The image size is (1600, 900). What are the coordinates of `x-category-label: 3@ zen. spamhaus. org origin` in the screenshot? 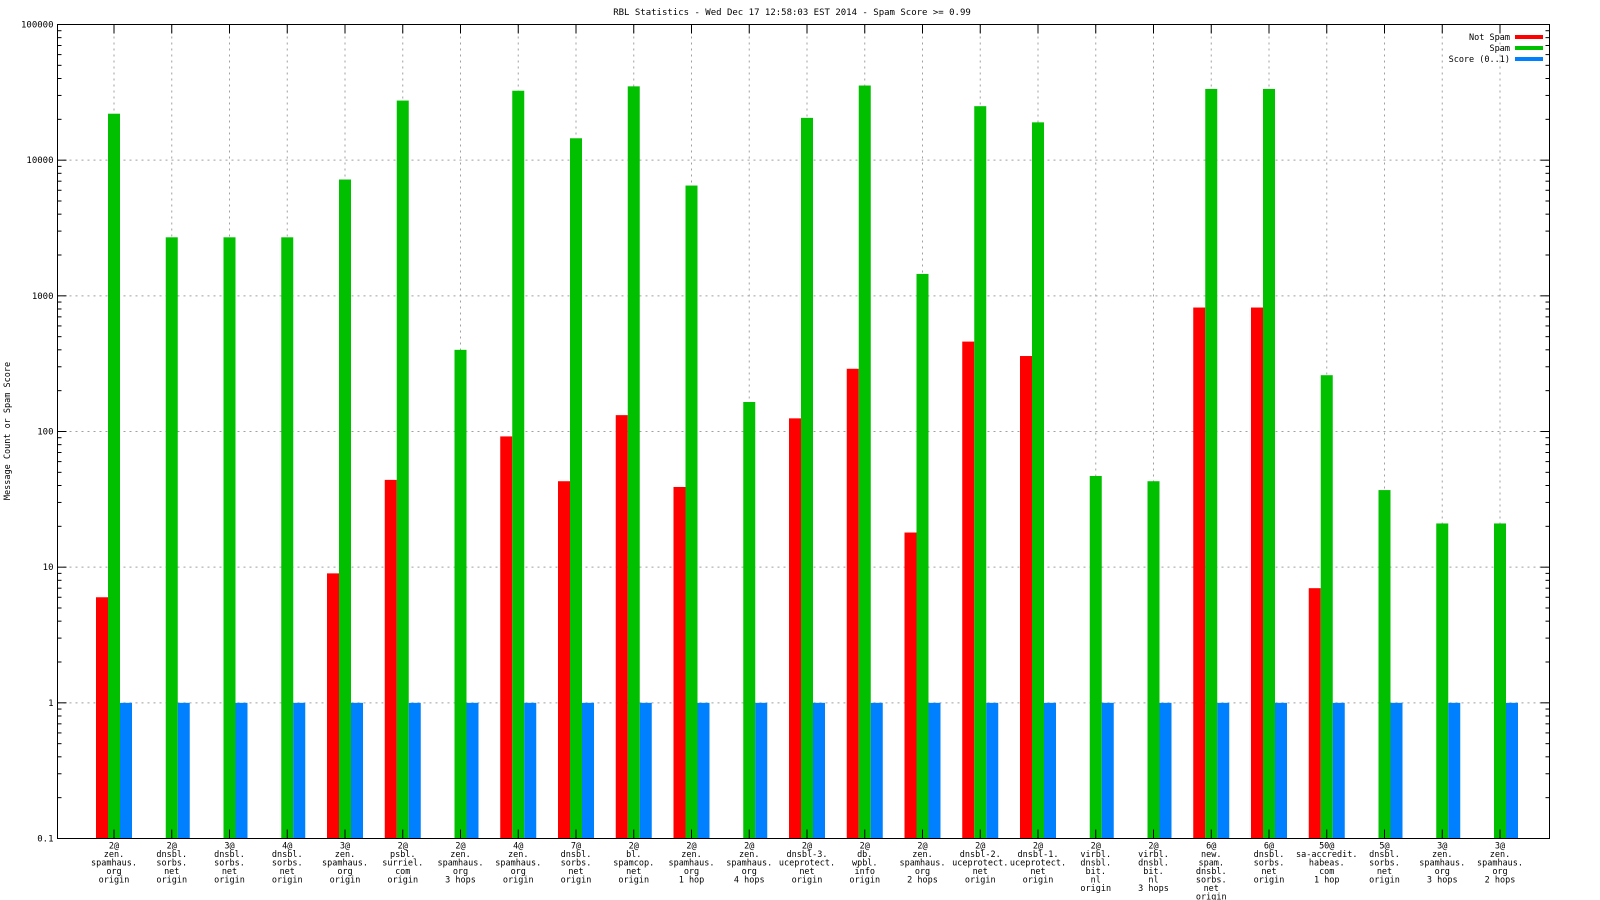 It's located at (345, 864).